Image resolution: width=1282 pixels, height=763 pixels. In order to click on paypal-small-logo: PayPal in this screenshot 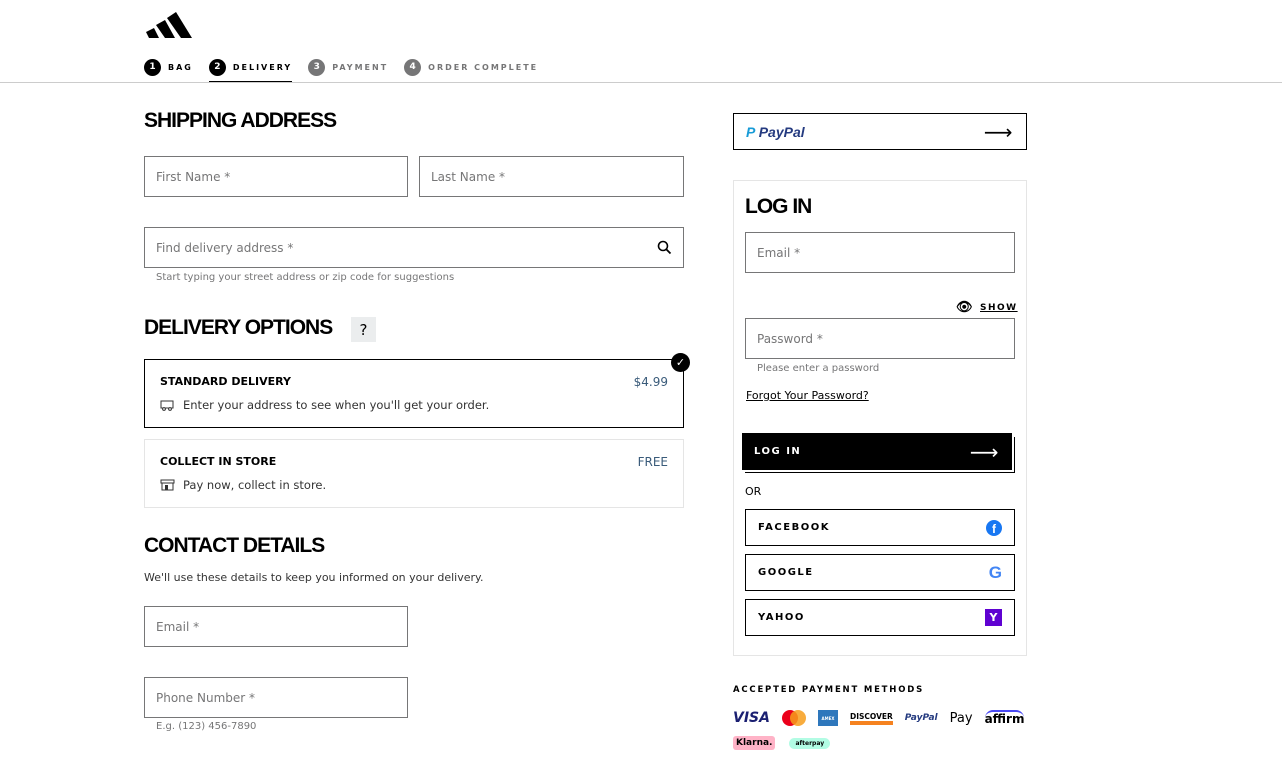, I will do `click(921, 718)`.